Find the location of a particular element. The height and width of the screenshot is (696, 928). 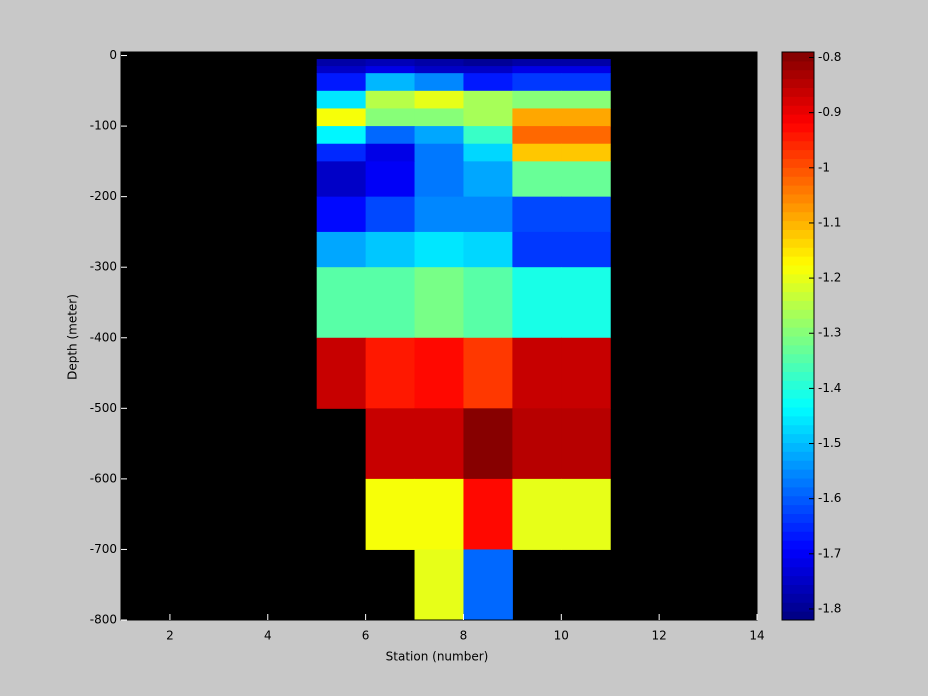

x-tick-label: 2 is located at coordinates (170, 636).